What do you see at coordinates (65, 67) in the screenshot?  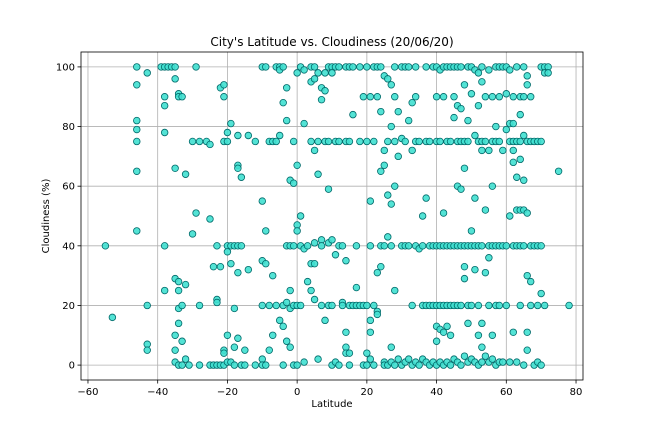 I see `y-tick-label: 100` at bounding box center [65, 67].